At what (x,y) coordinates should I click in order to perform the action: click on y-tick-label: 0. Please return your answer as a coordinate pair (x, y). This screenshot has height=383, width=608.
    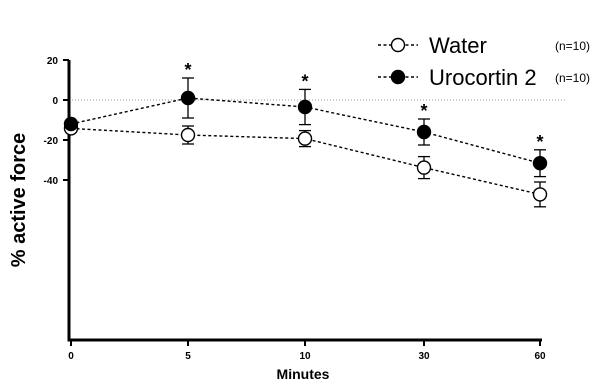
    Looking at the image, I should click on (55, 101).